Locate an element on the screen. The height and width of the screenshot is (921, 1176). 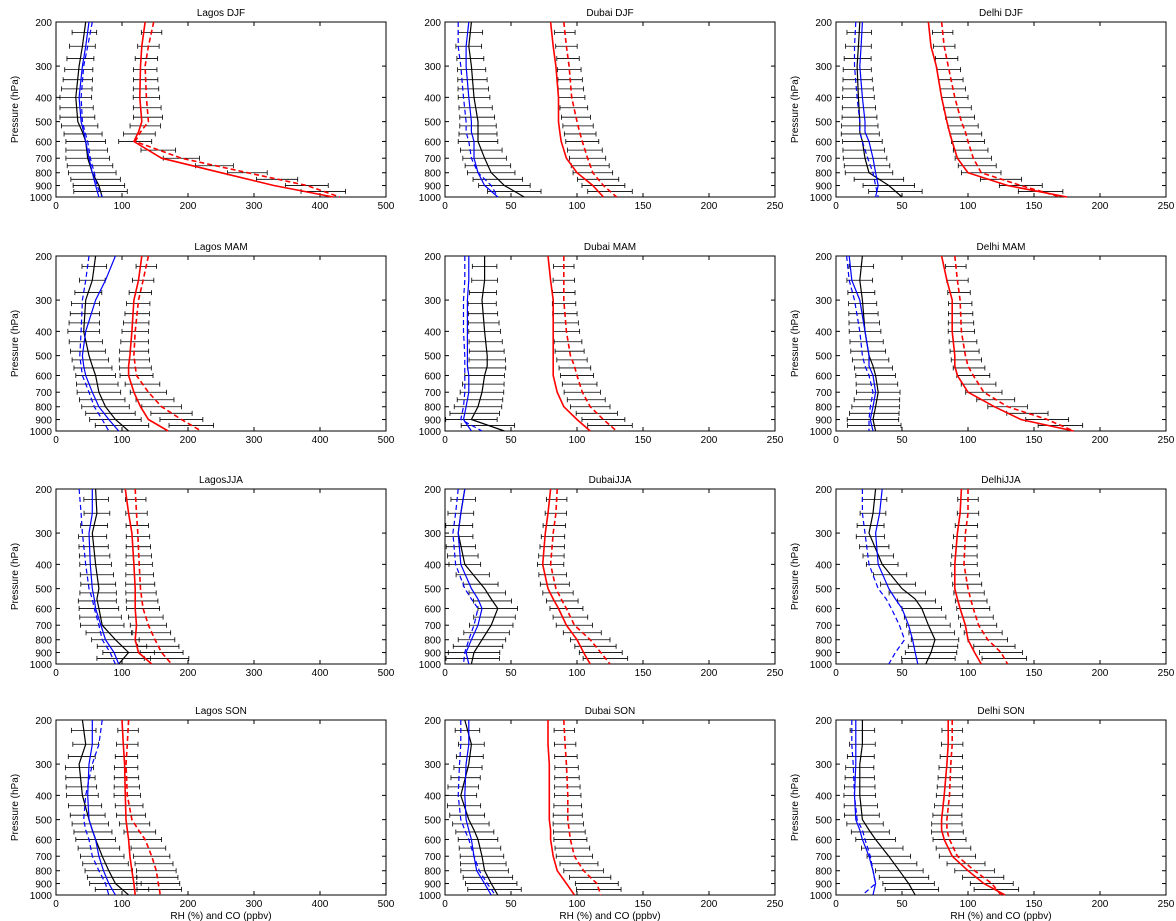
chart-title: Dubai SON is located at coordinates (610, 711).